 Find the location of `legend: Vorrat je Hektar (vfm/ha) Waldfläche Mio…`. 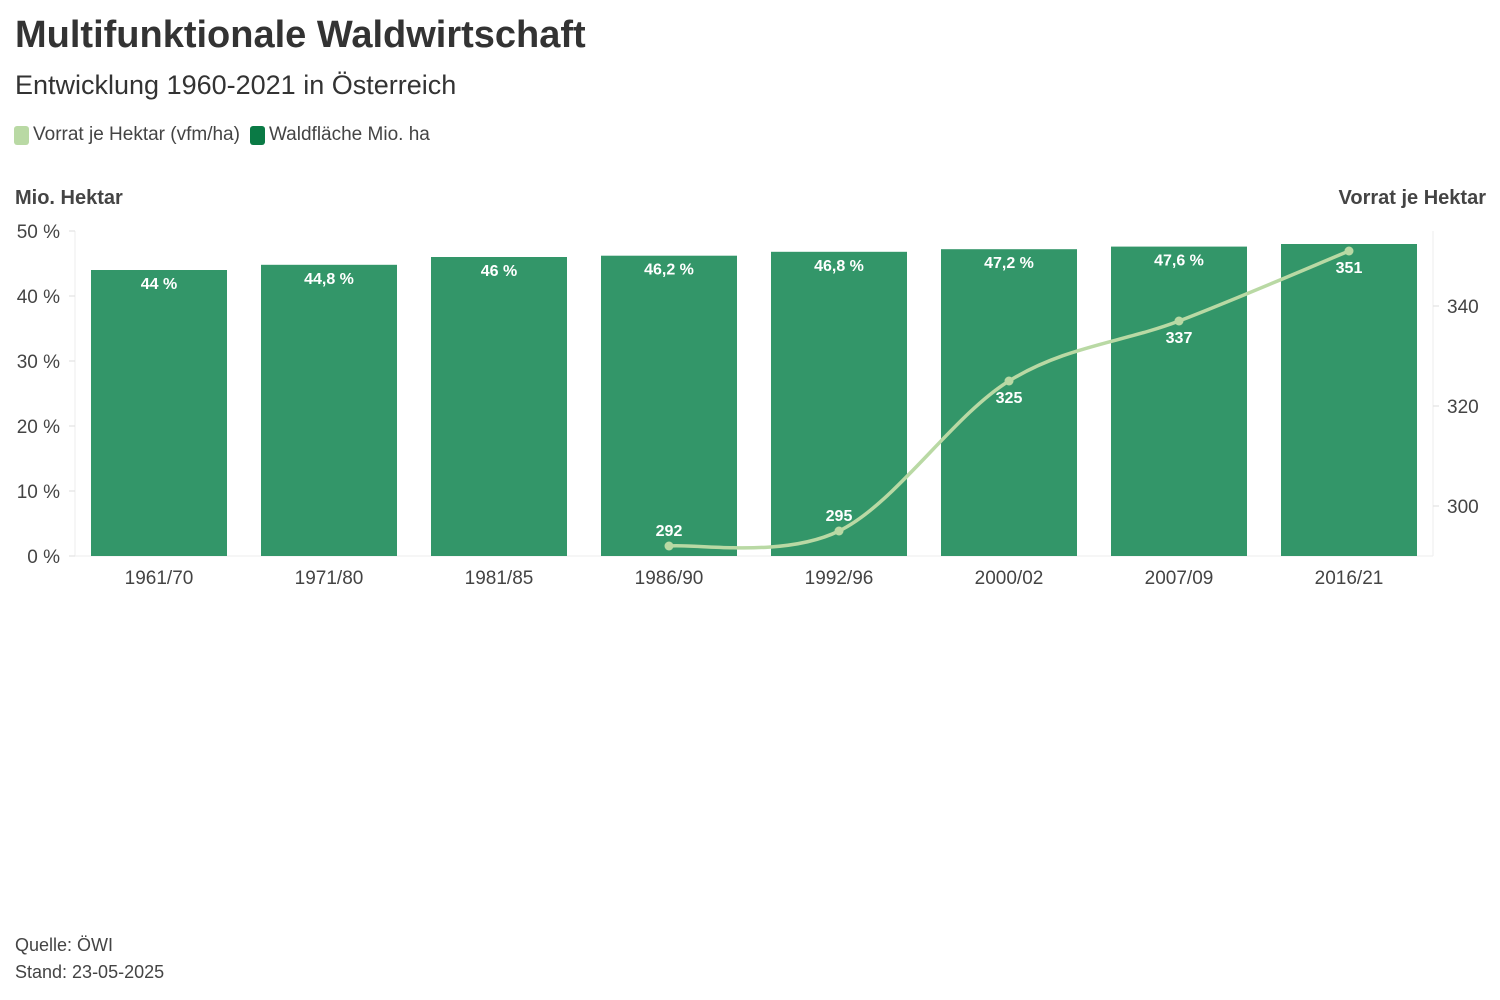

legend: Vorrat je Hektar (vfm/ha) Waldfläche Mio… is located at coordinates (222, 135).